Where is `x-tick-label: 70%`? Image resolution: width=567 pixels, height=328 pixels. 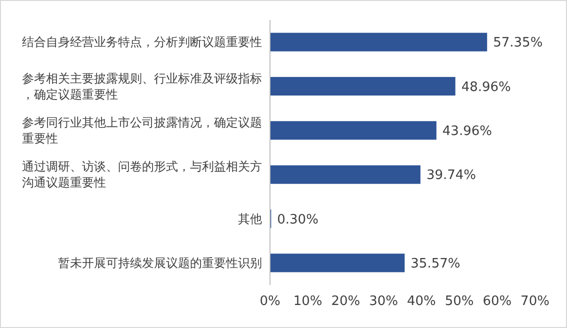 x-tick-label: 70% is located at coordinates (535, 301).